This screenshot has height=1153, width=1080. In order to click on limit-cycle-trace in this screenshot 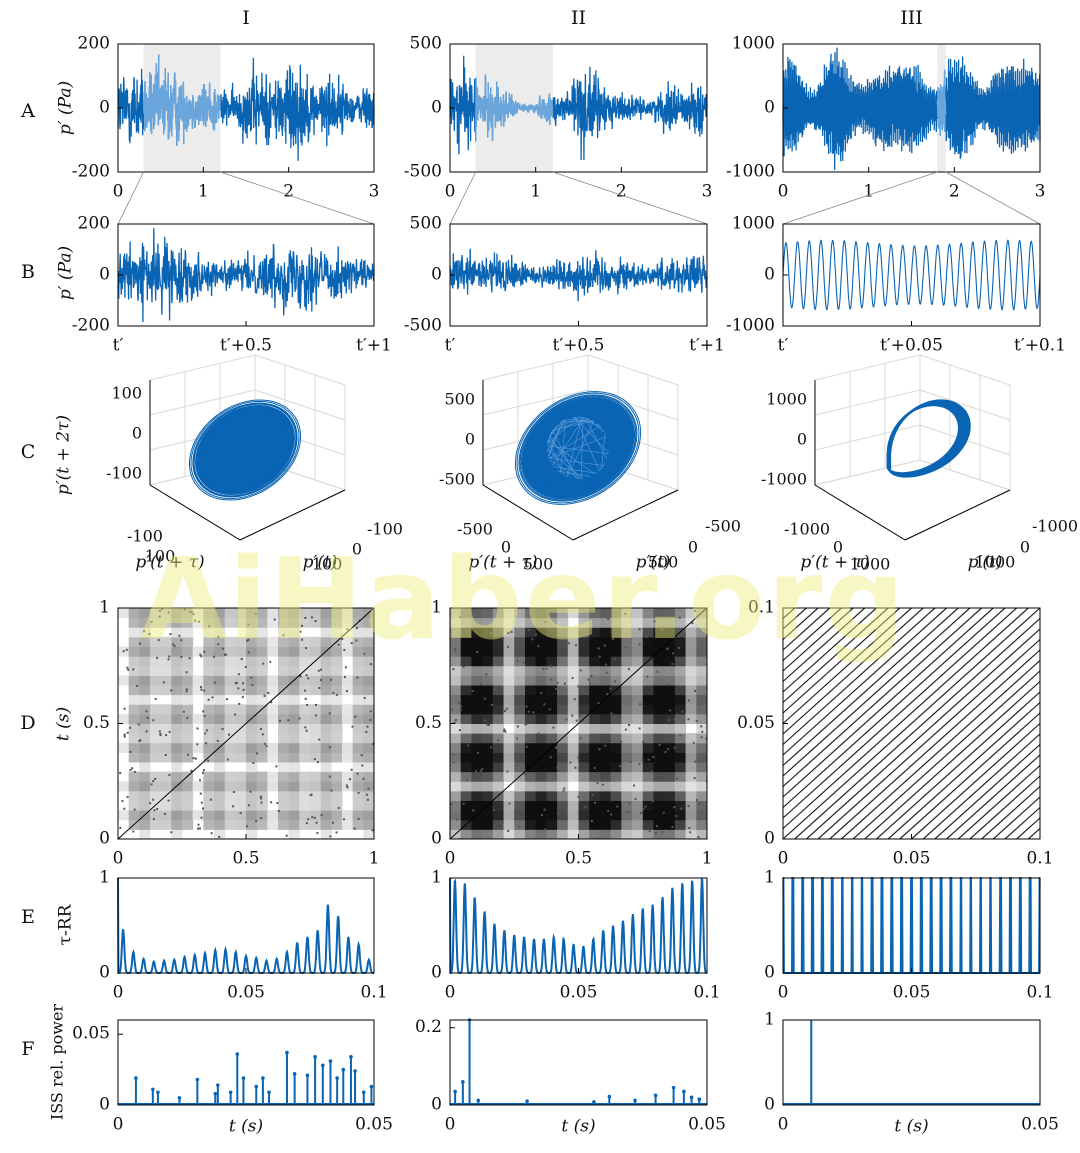, I will do `click(929, 438)`.